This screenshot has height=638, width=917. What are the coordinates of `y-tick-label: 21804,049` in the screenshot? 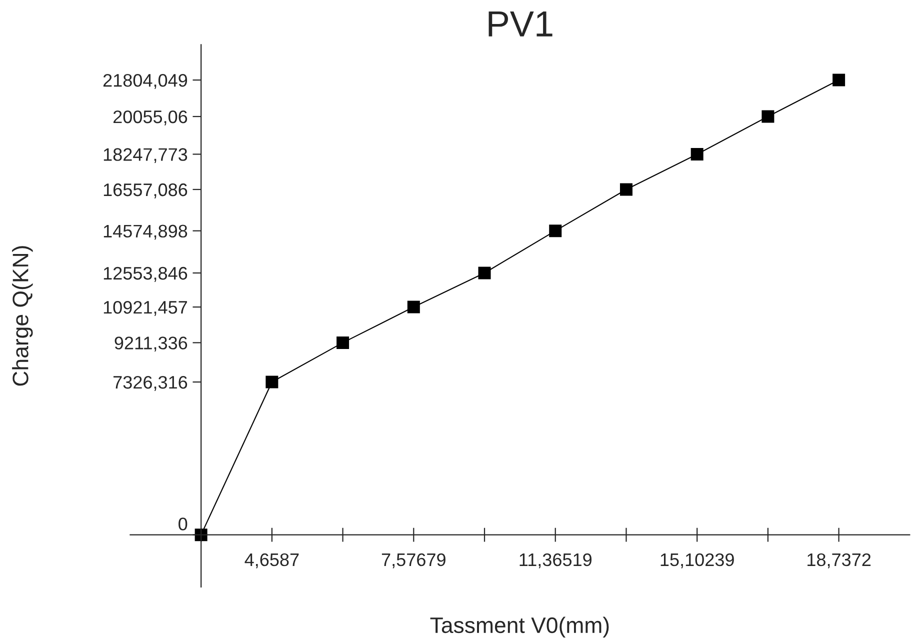 It's located at (145, 81).